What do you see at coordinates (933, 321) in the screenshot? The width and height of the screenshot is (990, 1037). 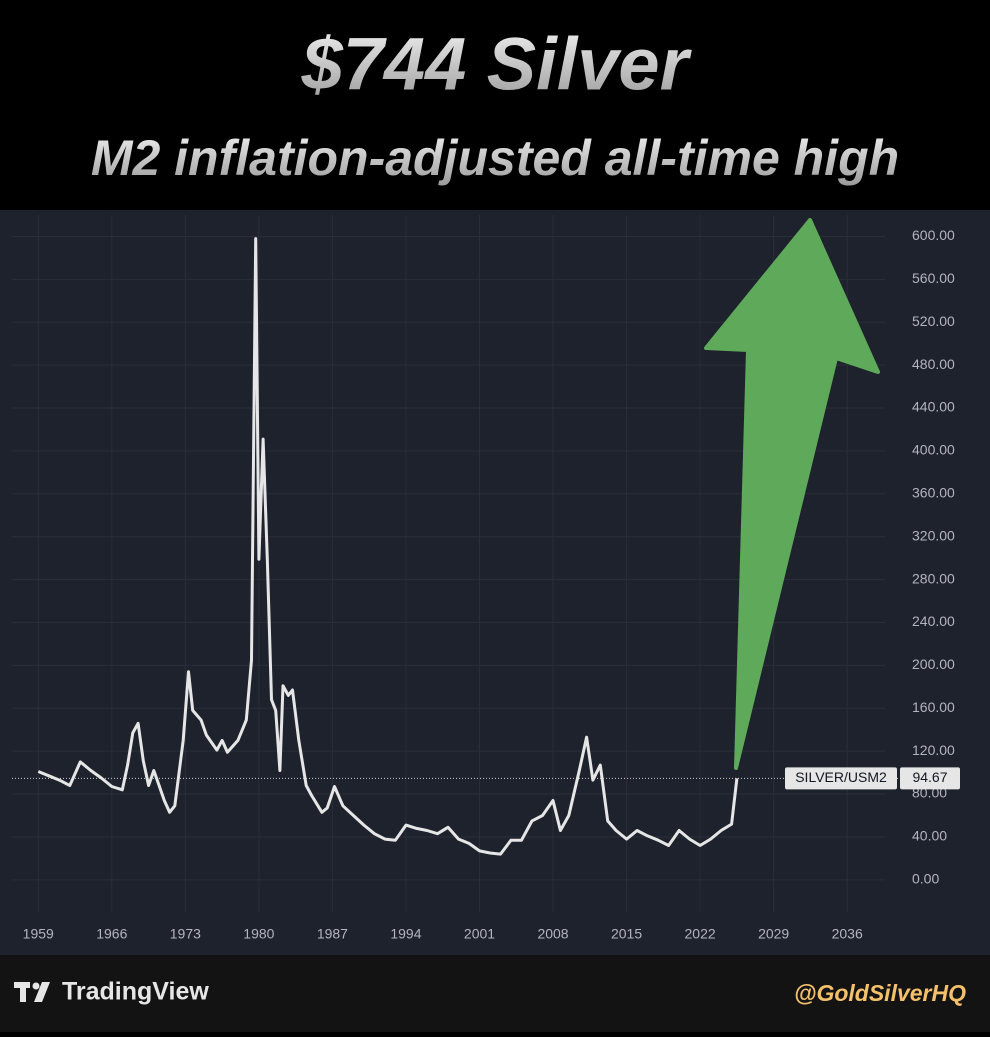 I see `y-tick-label: 520.00` at bounding box center [933, 321].